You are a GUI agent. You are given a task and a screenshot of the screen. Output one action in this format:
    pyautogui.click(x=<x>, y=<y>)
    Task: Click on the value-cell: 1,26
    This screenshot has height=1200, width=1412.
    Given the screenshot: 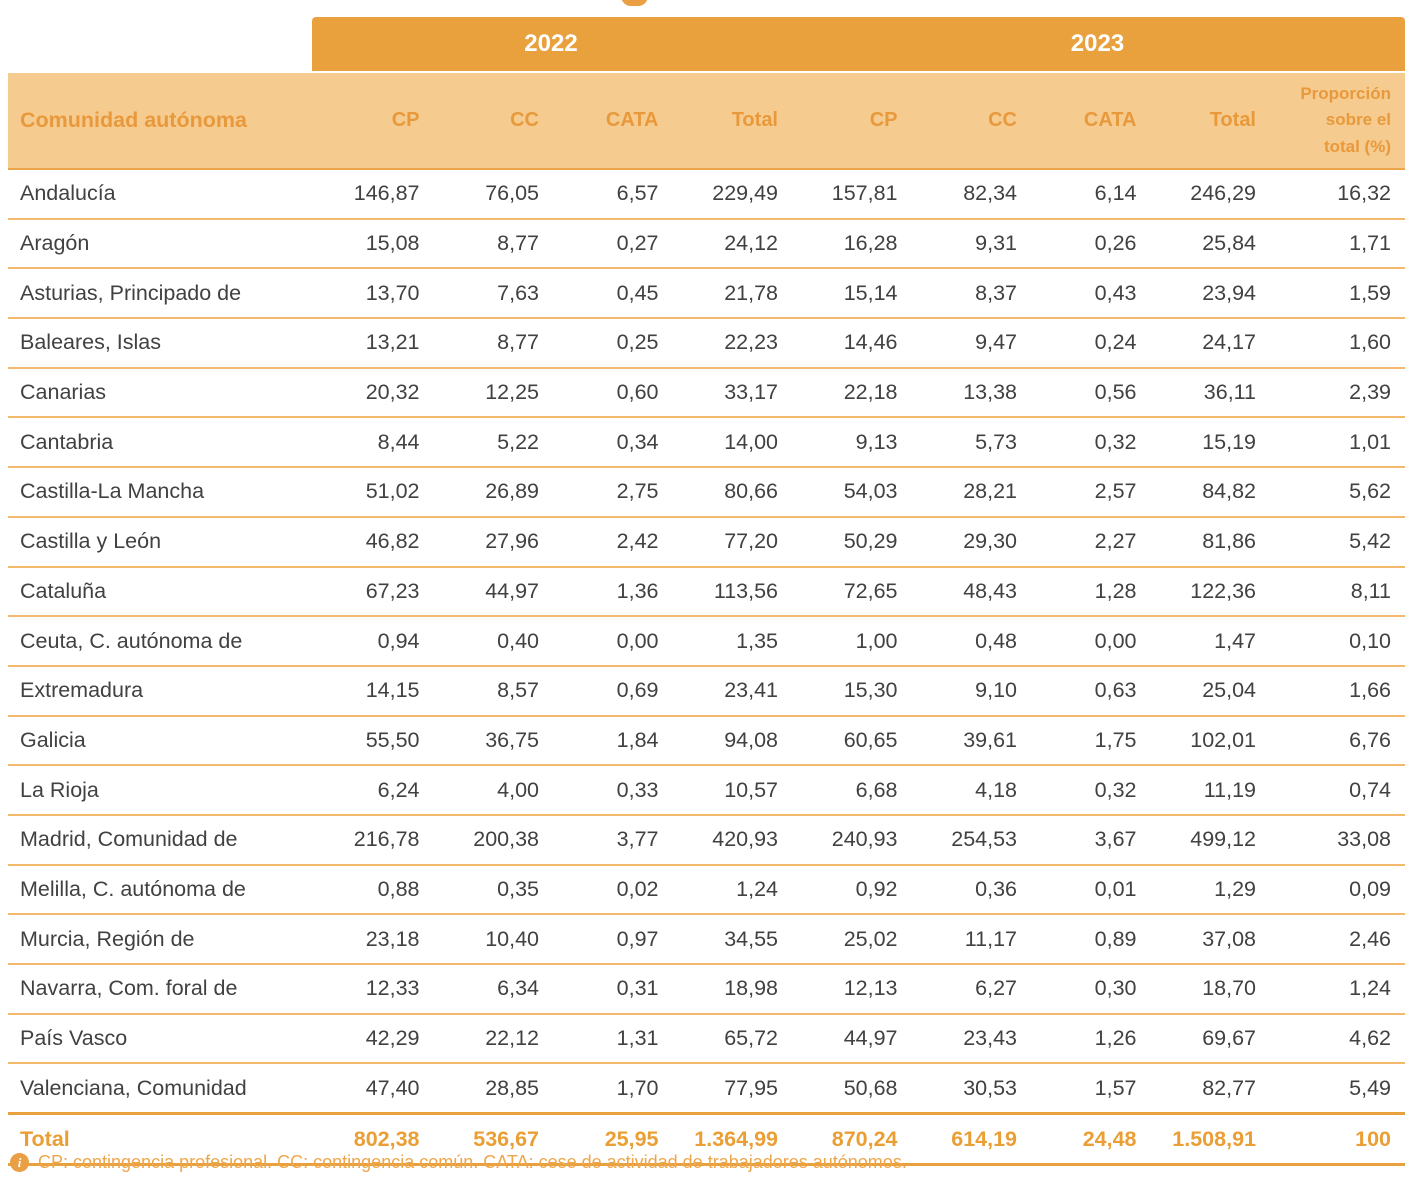 What is the action you would take?
    pyautogui.click(x=1115, y=1038)
    